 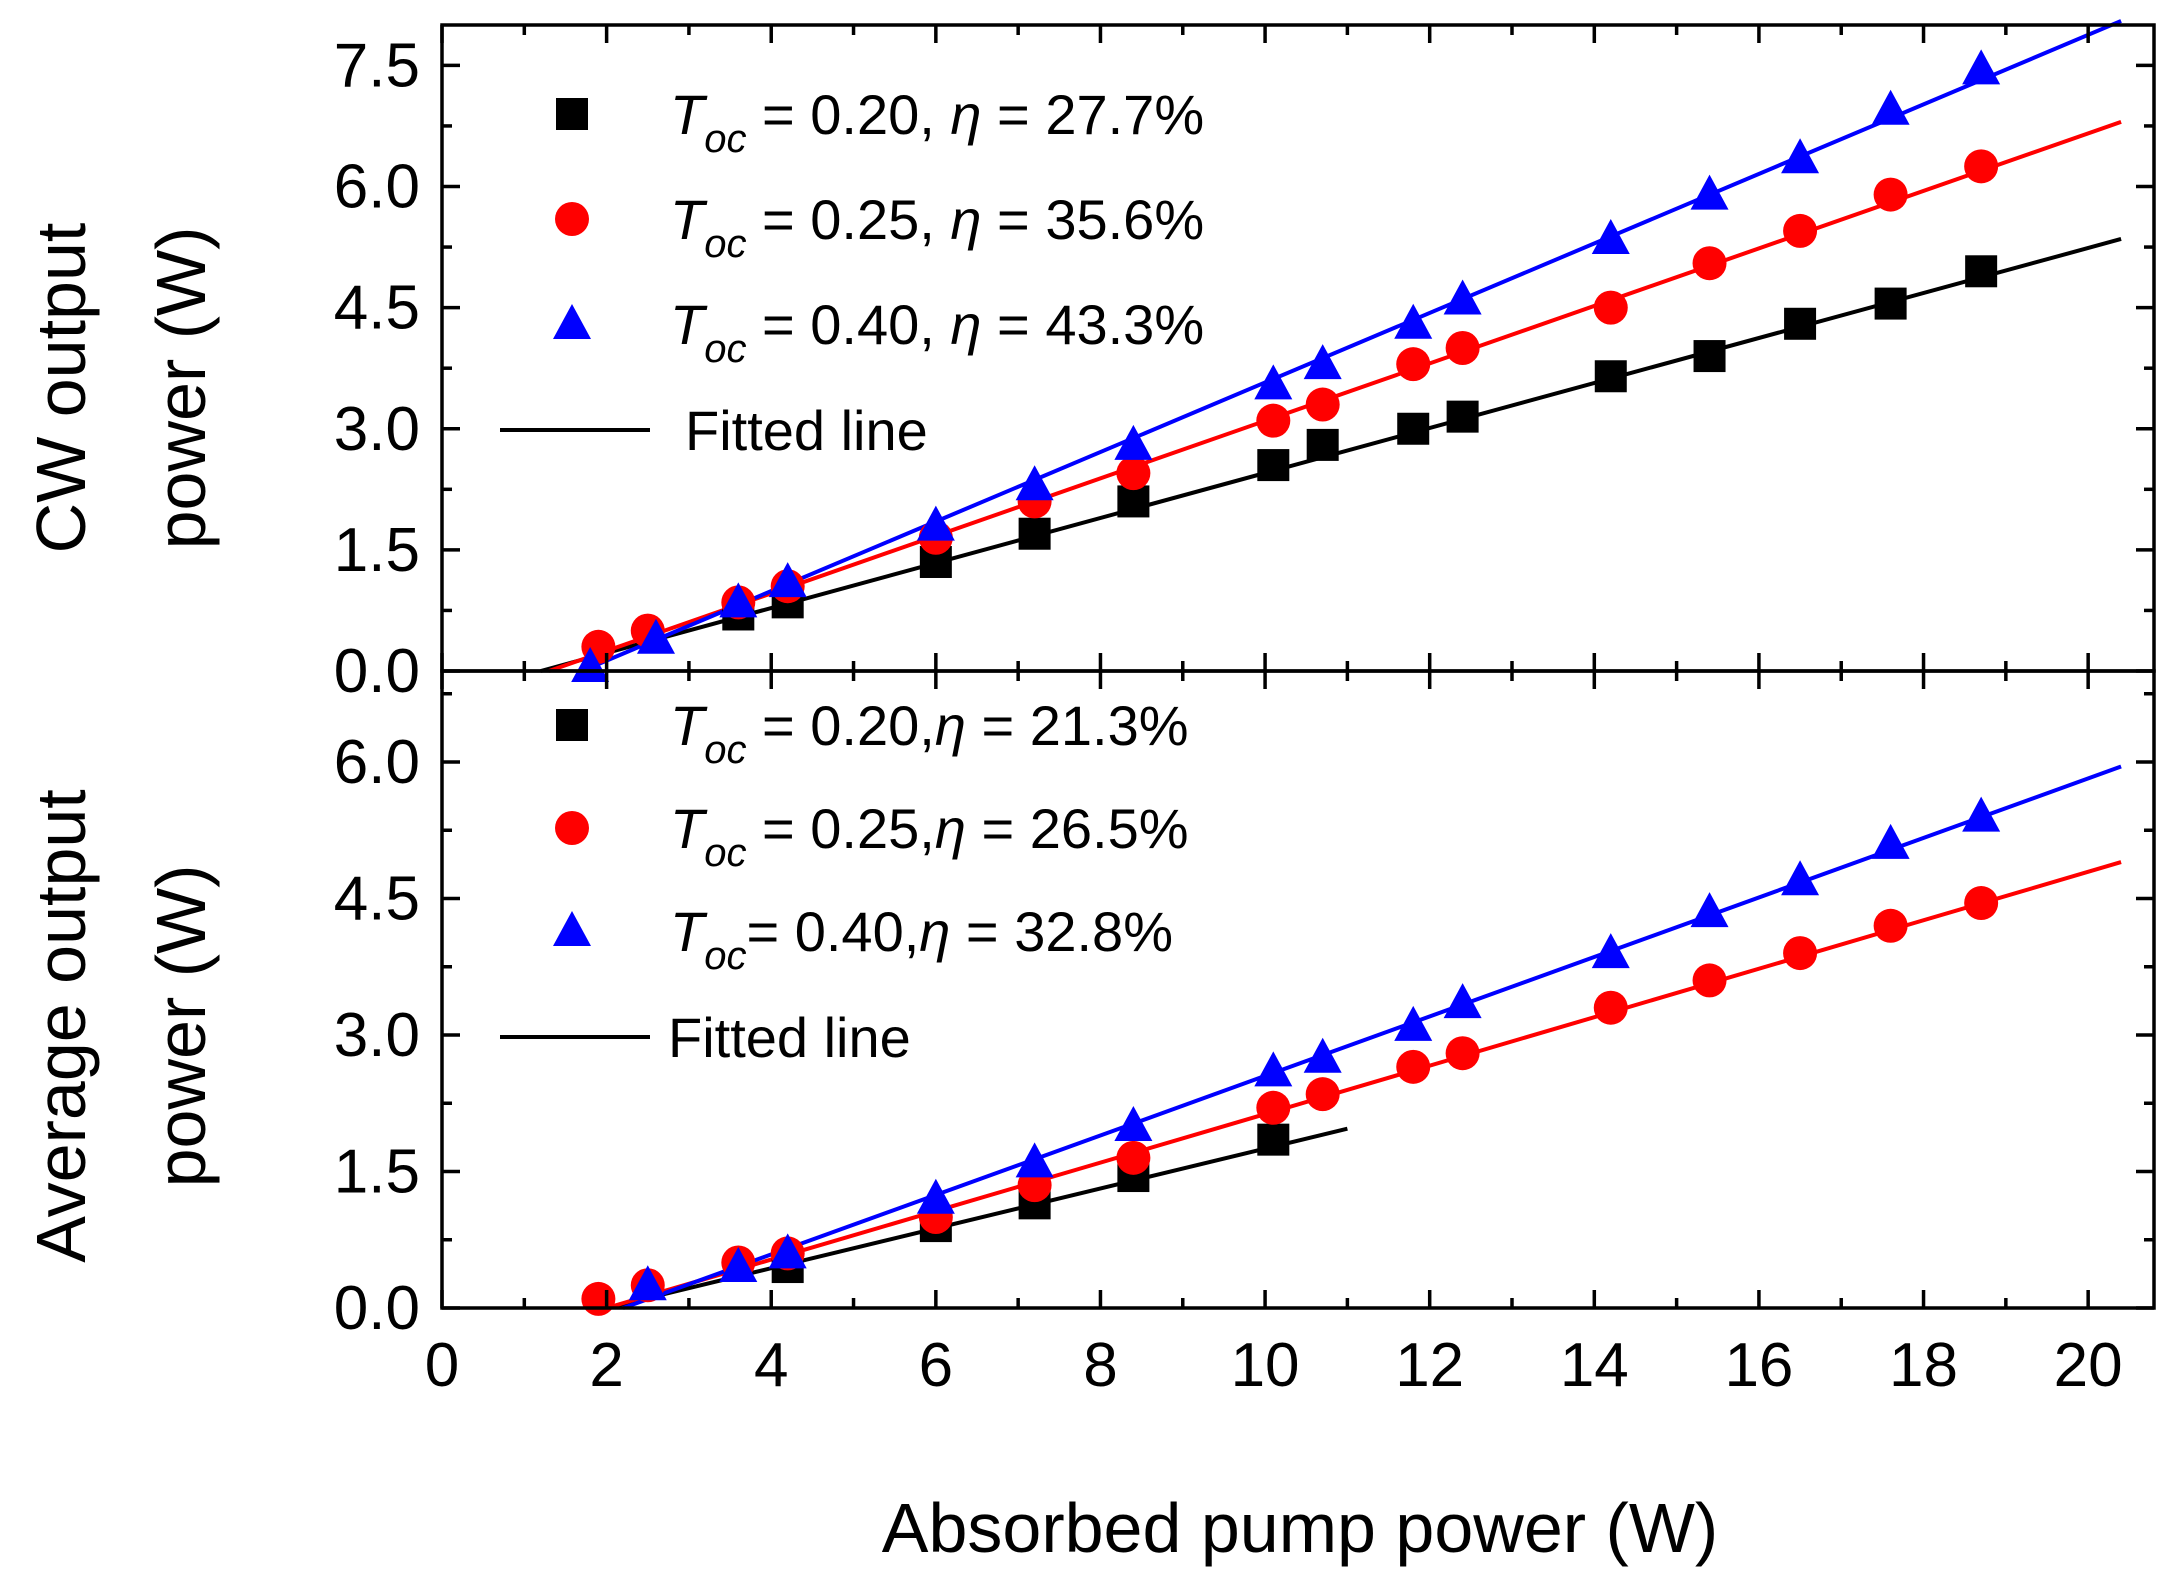 I want to click on bottom-ytick-label-3: 4.5, so click(x=377, y=899).